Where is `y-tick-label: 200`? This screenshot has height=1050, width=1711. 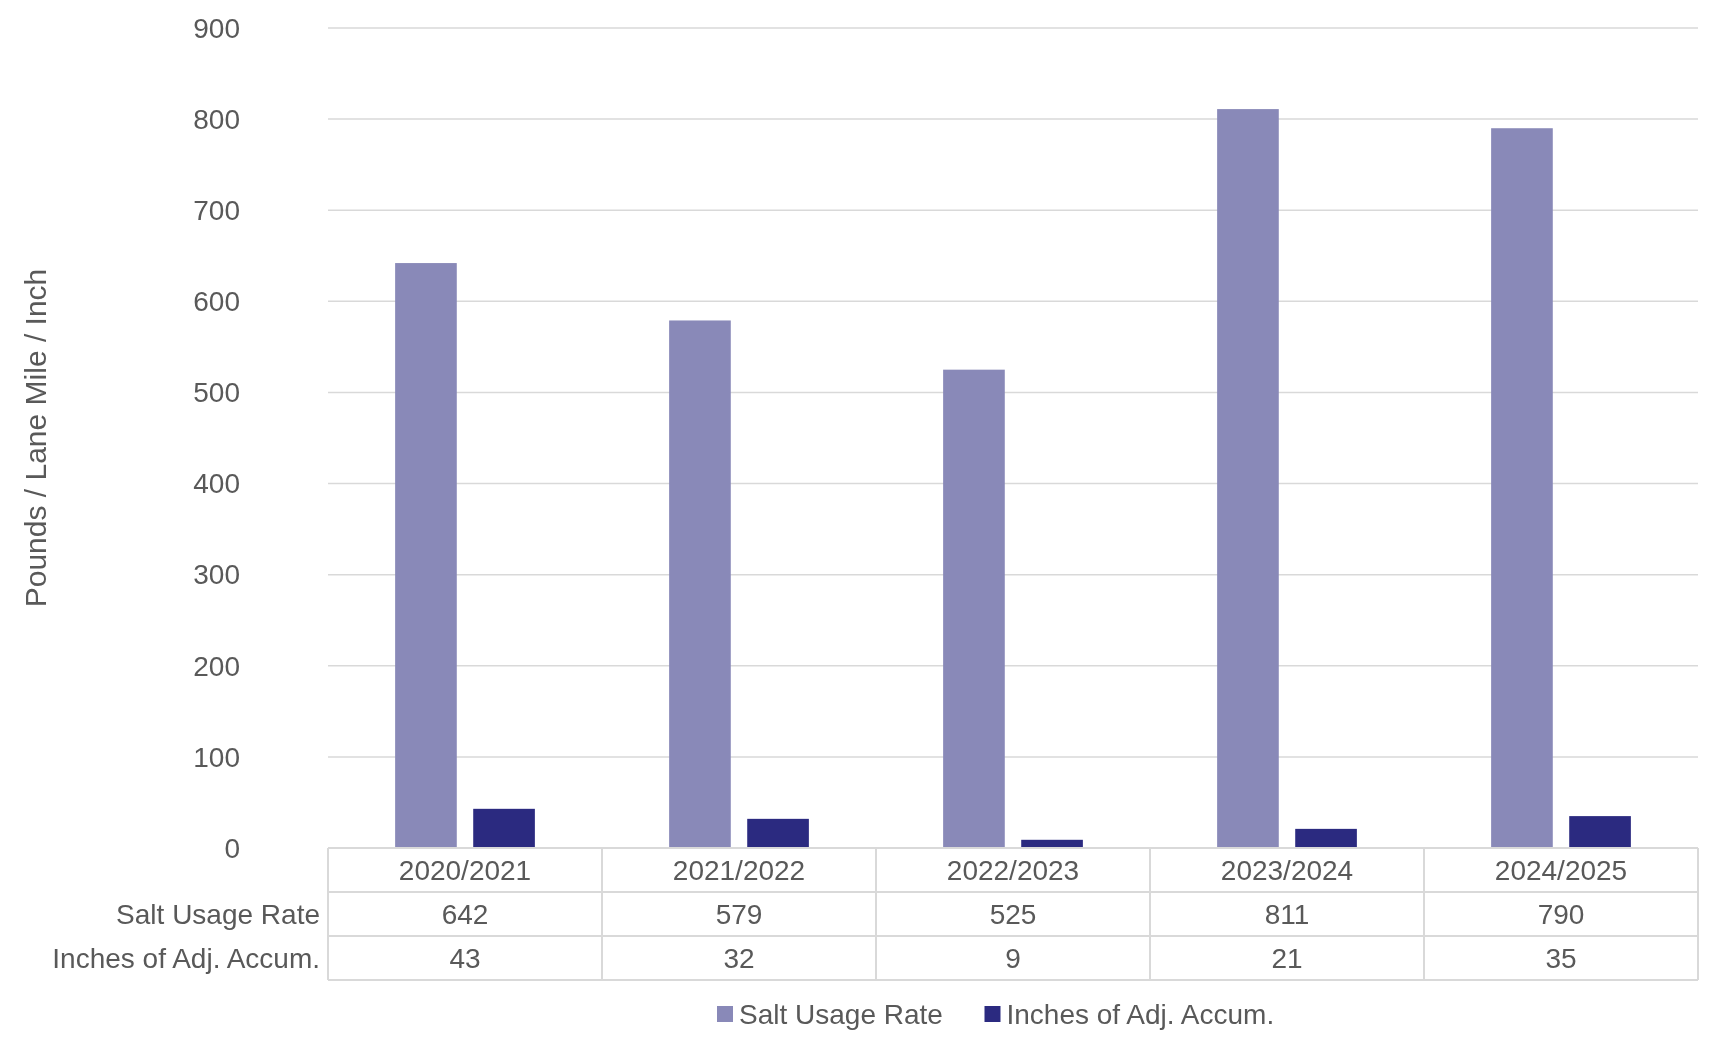
y-tick-label: 200 is located at coordinates (216, 666).